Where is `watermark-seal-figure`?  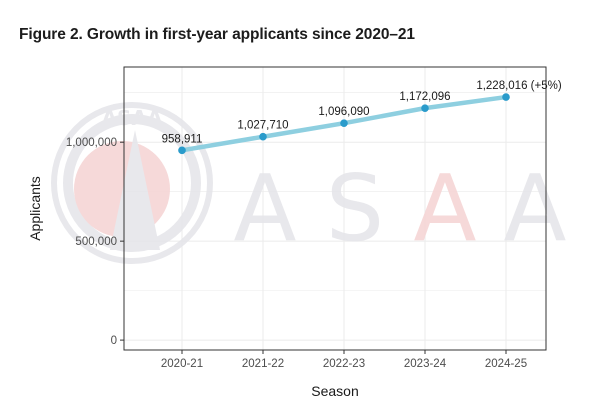 watermark-seal-figure is located at coordinates (135, 190).